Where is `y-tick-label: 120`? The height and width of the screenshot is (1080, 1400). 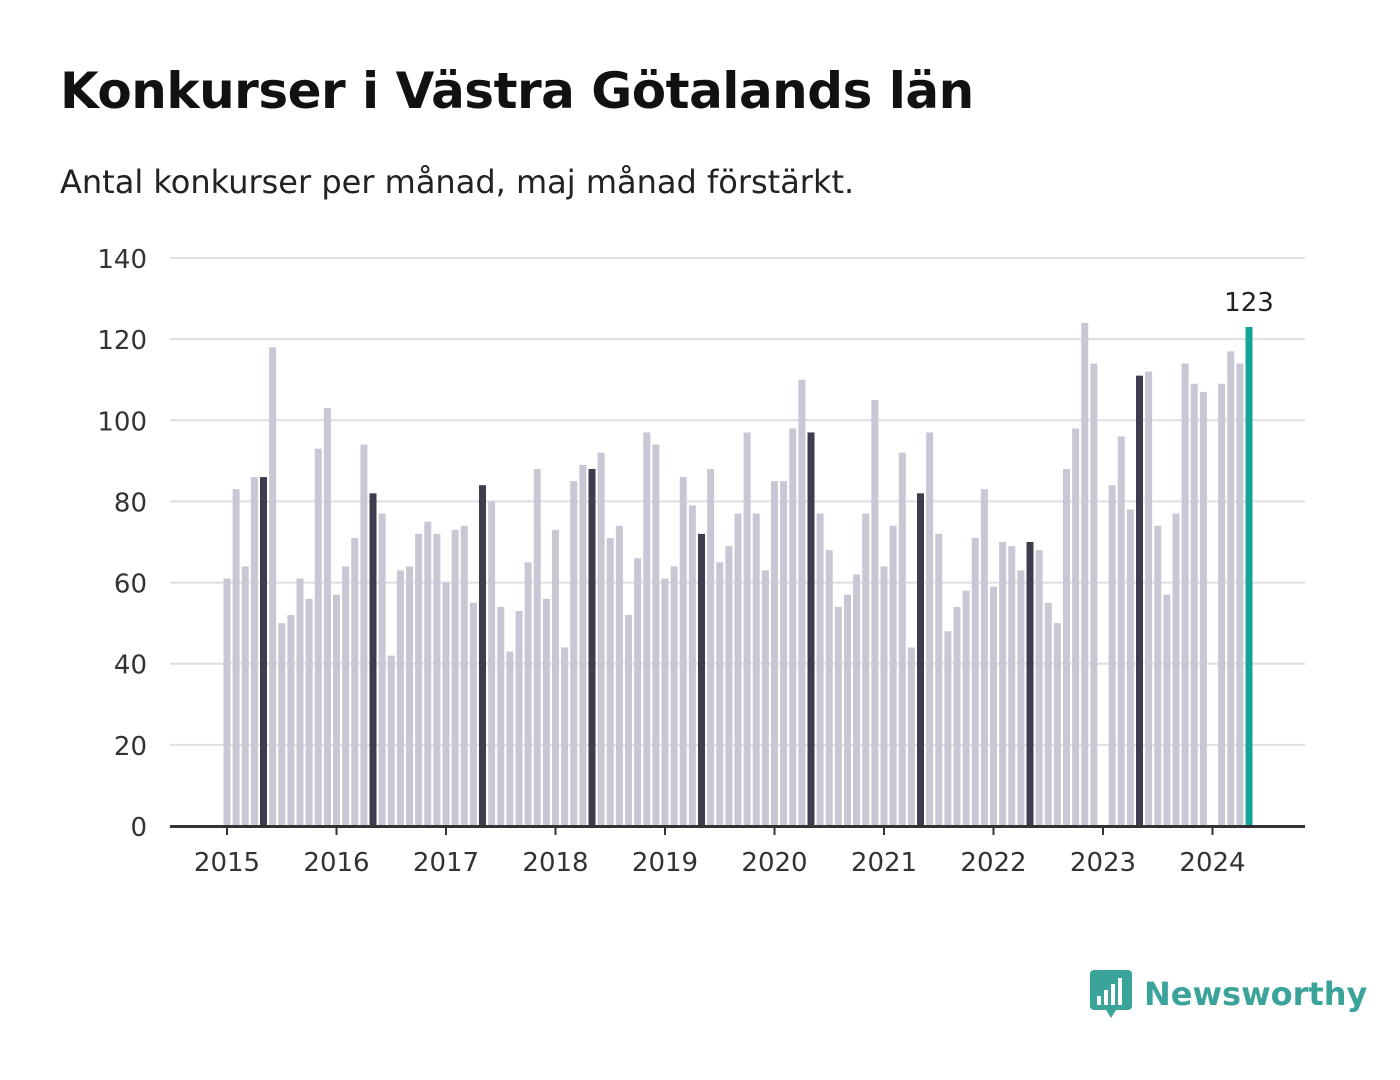 y-tick-label: 120 is located at coordinates (122, 341).